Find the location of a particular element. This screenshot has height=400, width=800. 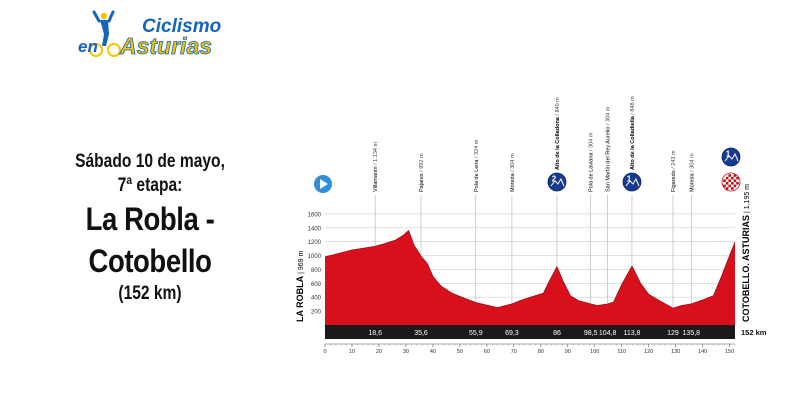

finish-label: COTOBELLO. ASTURIAS | 1.195 m is located at coordinates (746, 253).